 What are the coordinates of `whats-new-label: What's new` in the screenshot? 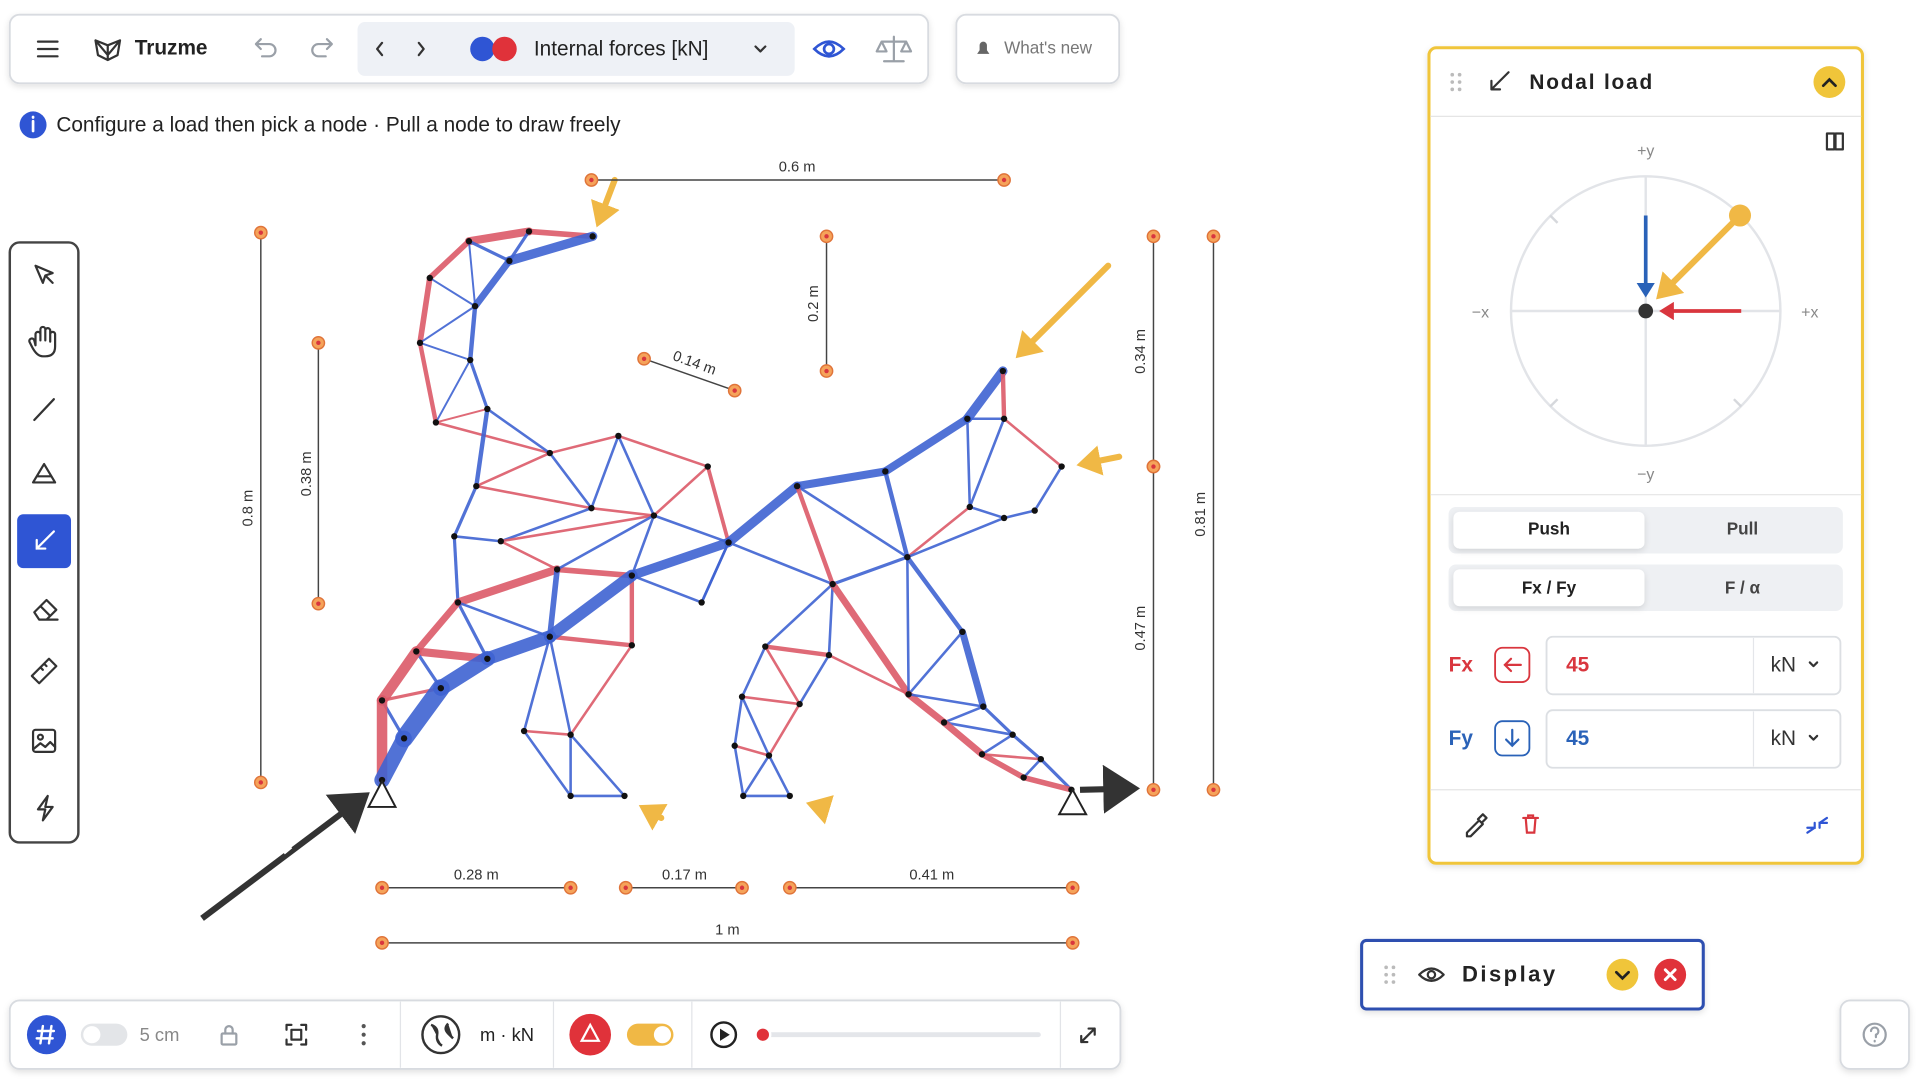 It's located at (1048, 48).